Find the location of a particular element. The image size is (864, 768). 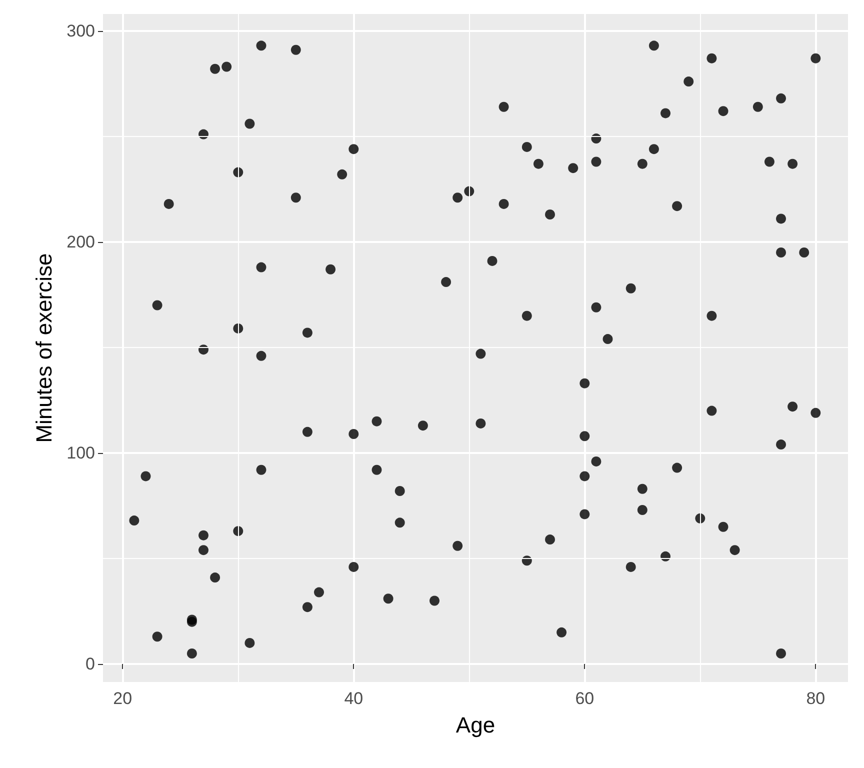

y-axis-title: Minutes of exercise is located at coordinates (44, 348).